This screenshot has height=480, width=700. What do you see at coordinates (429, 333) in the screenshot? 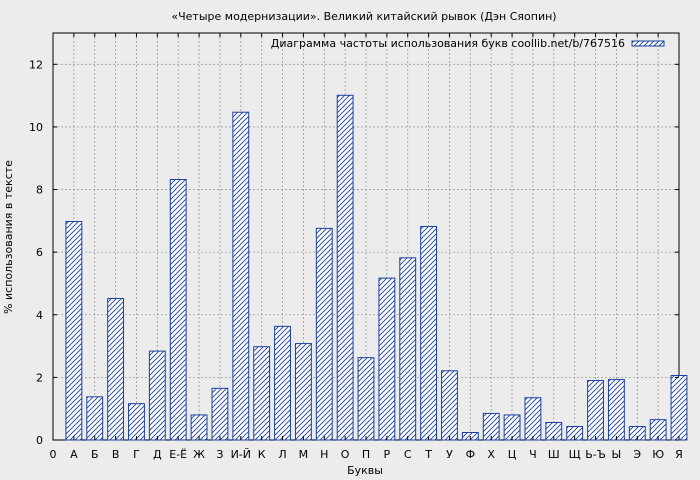
I see `bar: Т: 6.82` at bounding box center [429, 333].